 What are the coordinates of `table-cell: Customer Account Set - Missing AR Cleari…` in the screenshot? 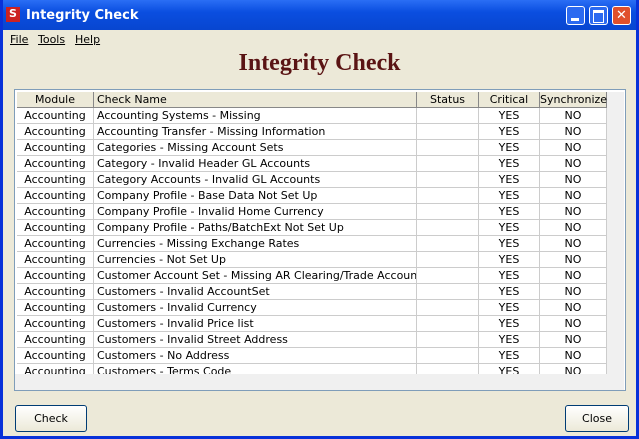 It's located at (255, 276).